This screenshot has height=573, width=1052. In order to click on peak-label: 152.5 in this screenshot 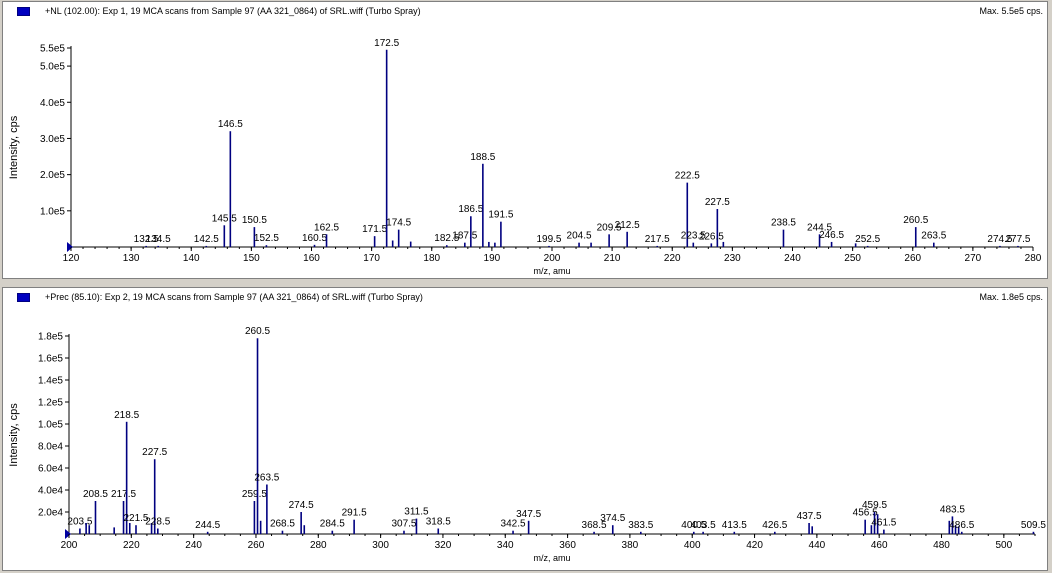, I will do `click(266, 238)`.